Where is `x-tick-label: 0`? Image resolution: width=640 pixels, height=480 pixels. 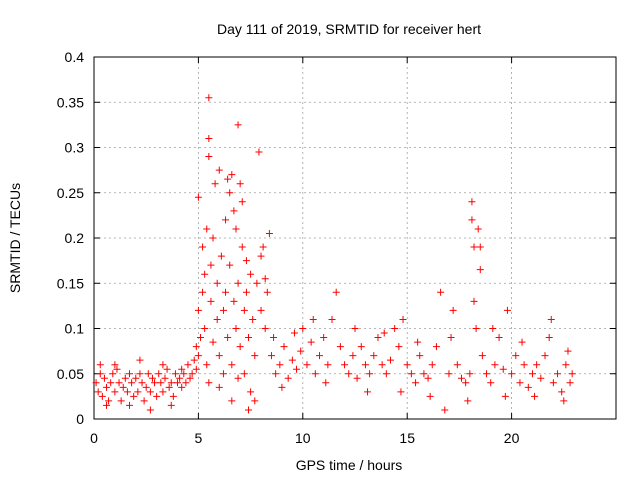
x-tick-label: 0 is located at coordinates (94, 438).